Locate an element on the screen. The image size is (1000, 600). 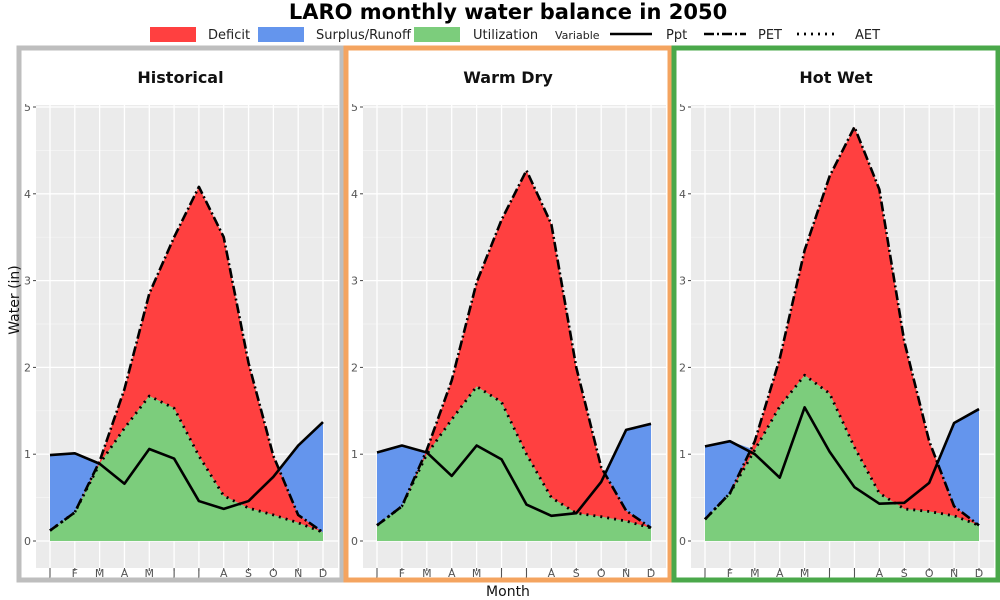
legend-label-deficit: Deficit is located at coordinates (229, 35).